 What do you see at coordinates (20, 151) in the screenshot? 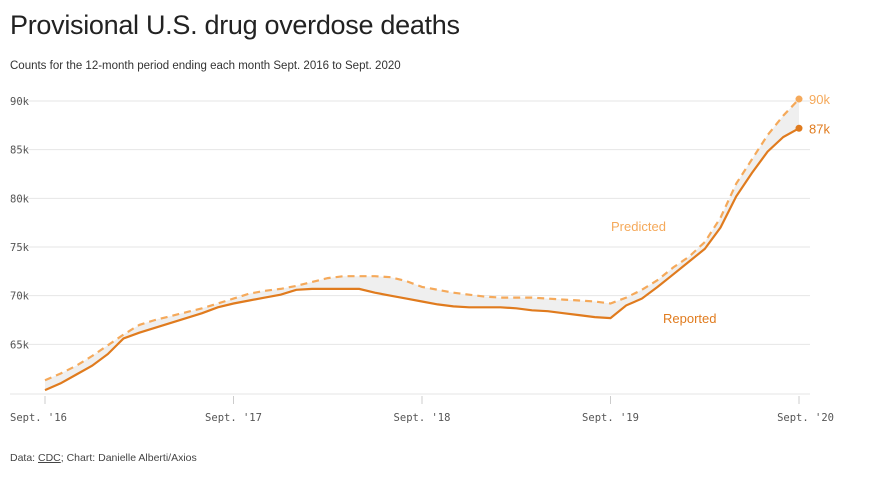
I see `y-tick-label: 85k` at bounding box center [20, 151].